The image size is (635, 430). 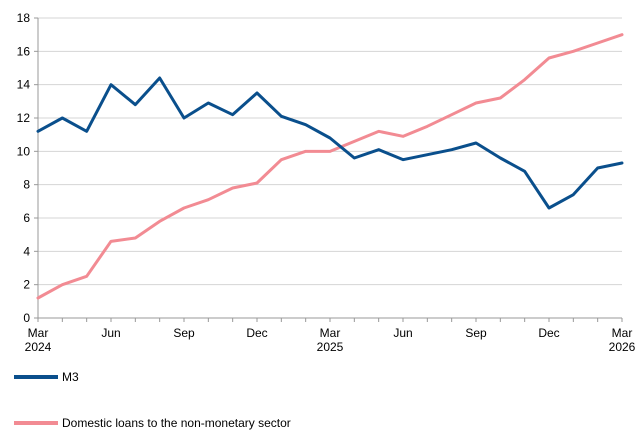 I want to click on y-tick-label-4: 4, so click(x=26, y=251).